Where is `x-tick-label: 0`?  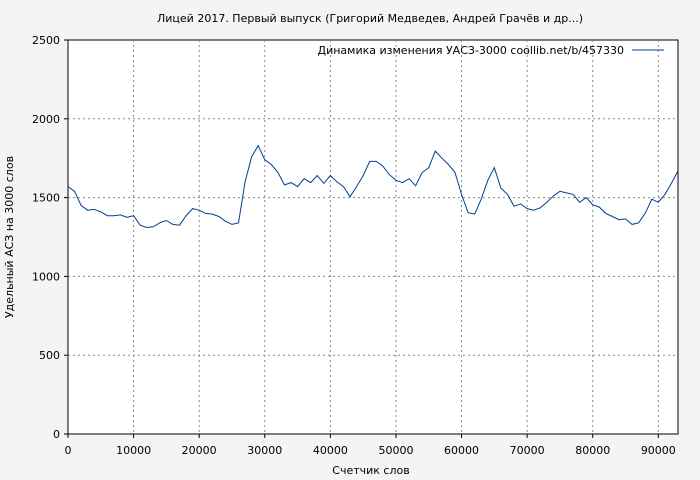
x-tick-label: 0 is located at coordinates (68, 450).